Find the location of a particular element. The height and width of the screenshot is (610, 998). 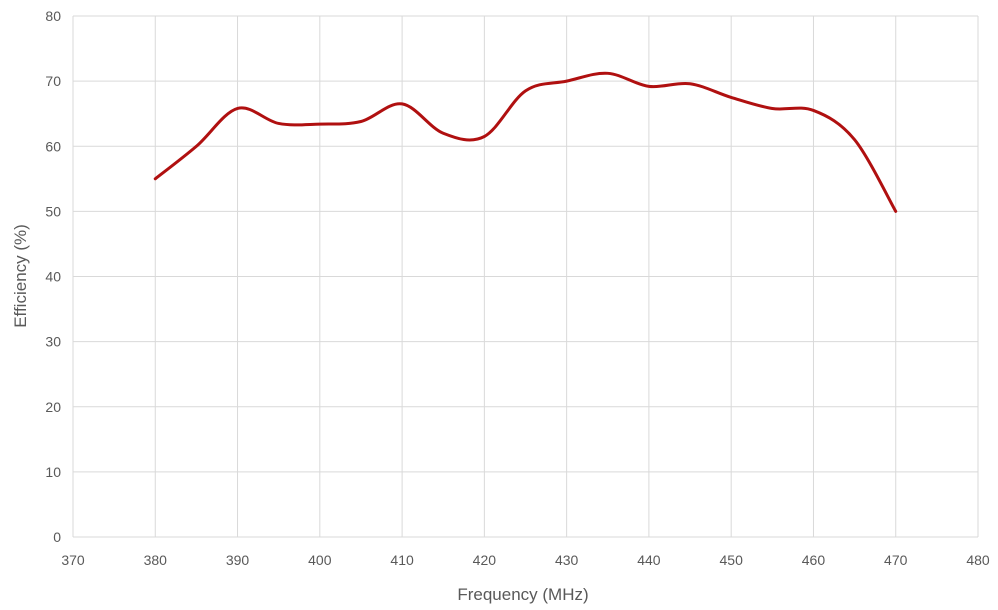

x-tick-label: 420 is located at coordinates (485, 560).